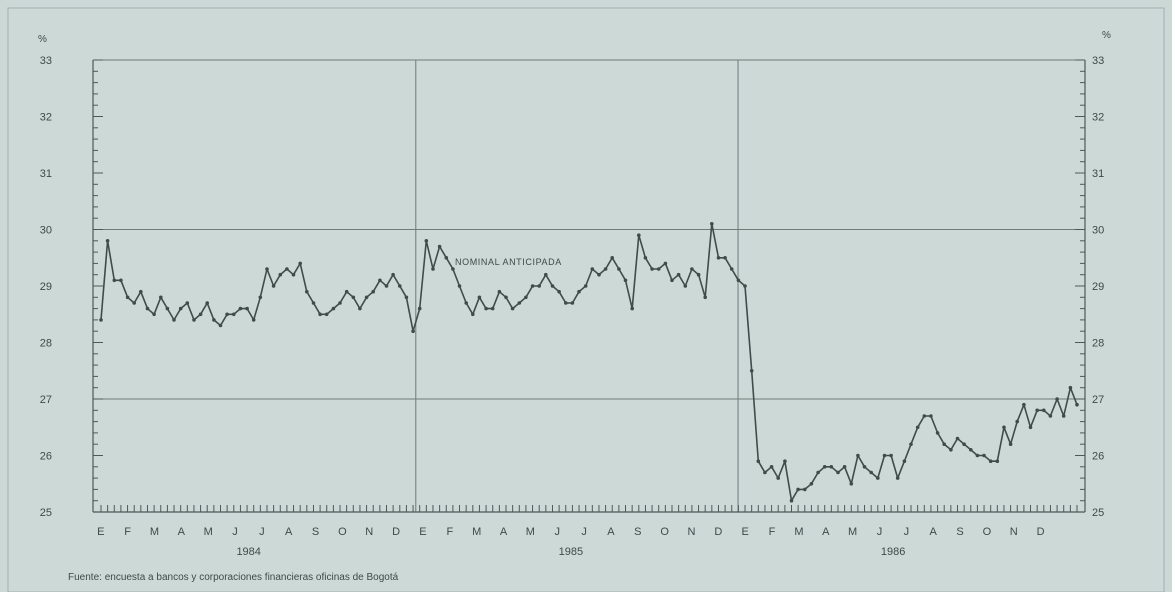 Image resolution: width=1172 pixels, height=592 pixels. Describe the element at coordinates (46, 287) in the screenshot. I see `y-tick-label-left: 29` at that location.